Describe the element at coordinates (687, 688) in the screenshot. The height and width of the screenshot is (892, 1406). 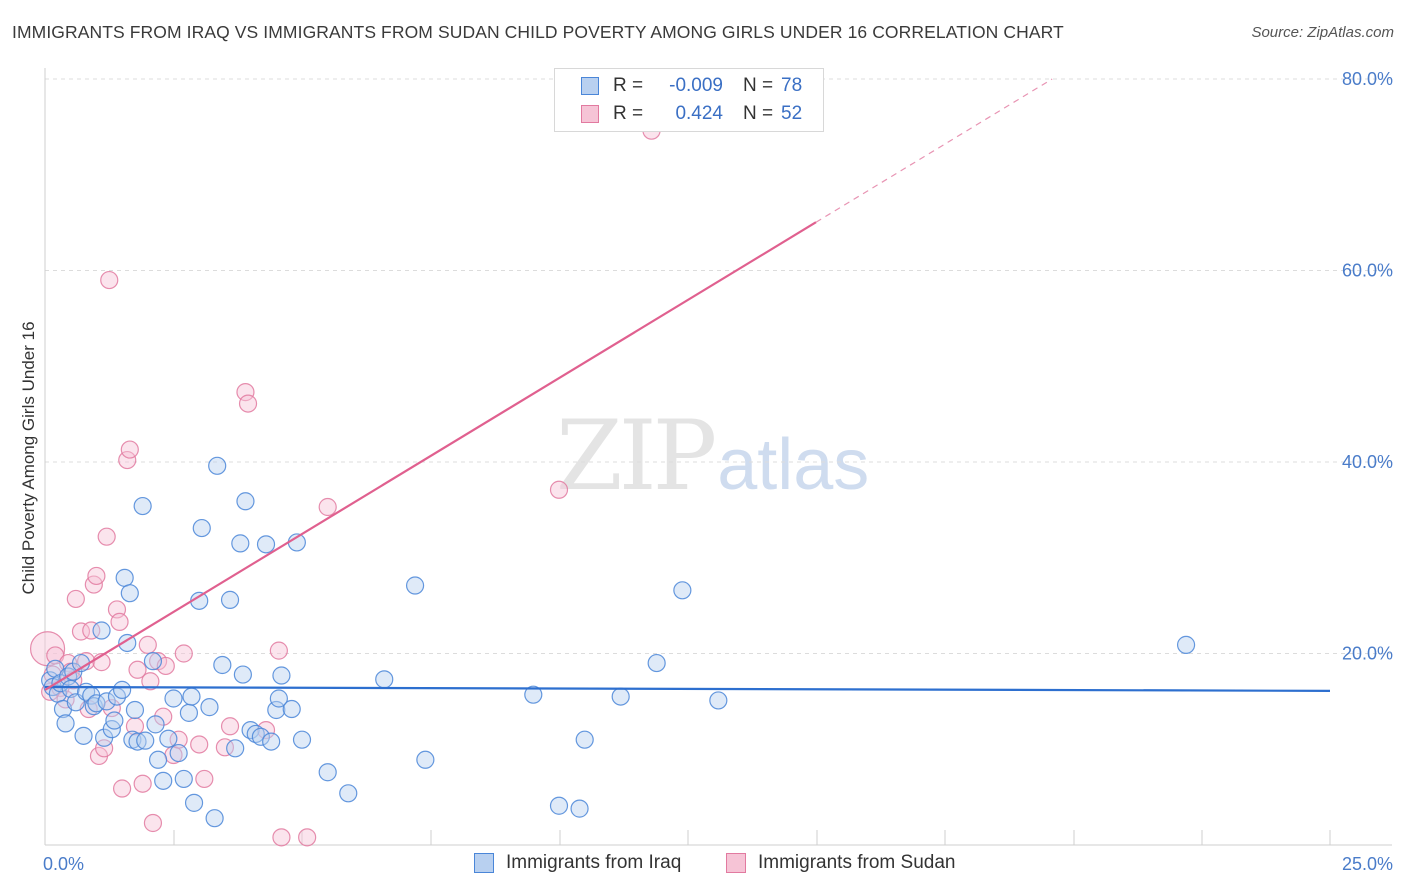
I see `trend-line-iraq` at that location.